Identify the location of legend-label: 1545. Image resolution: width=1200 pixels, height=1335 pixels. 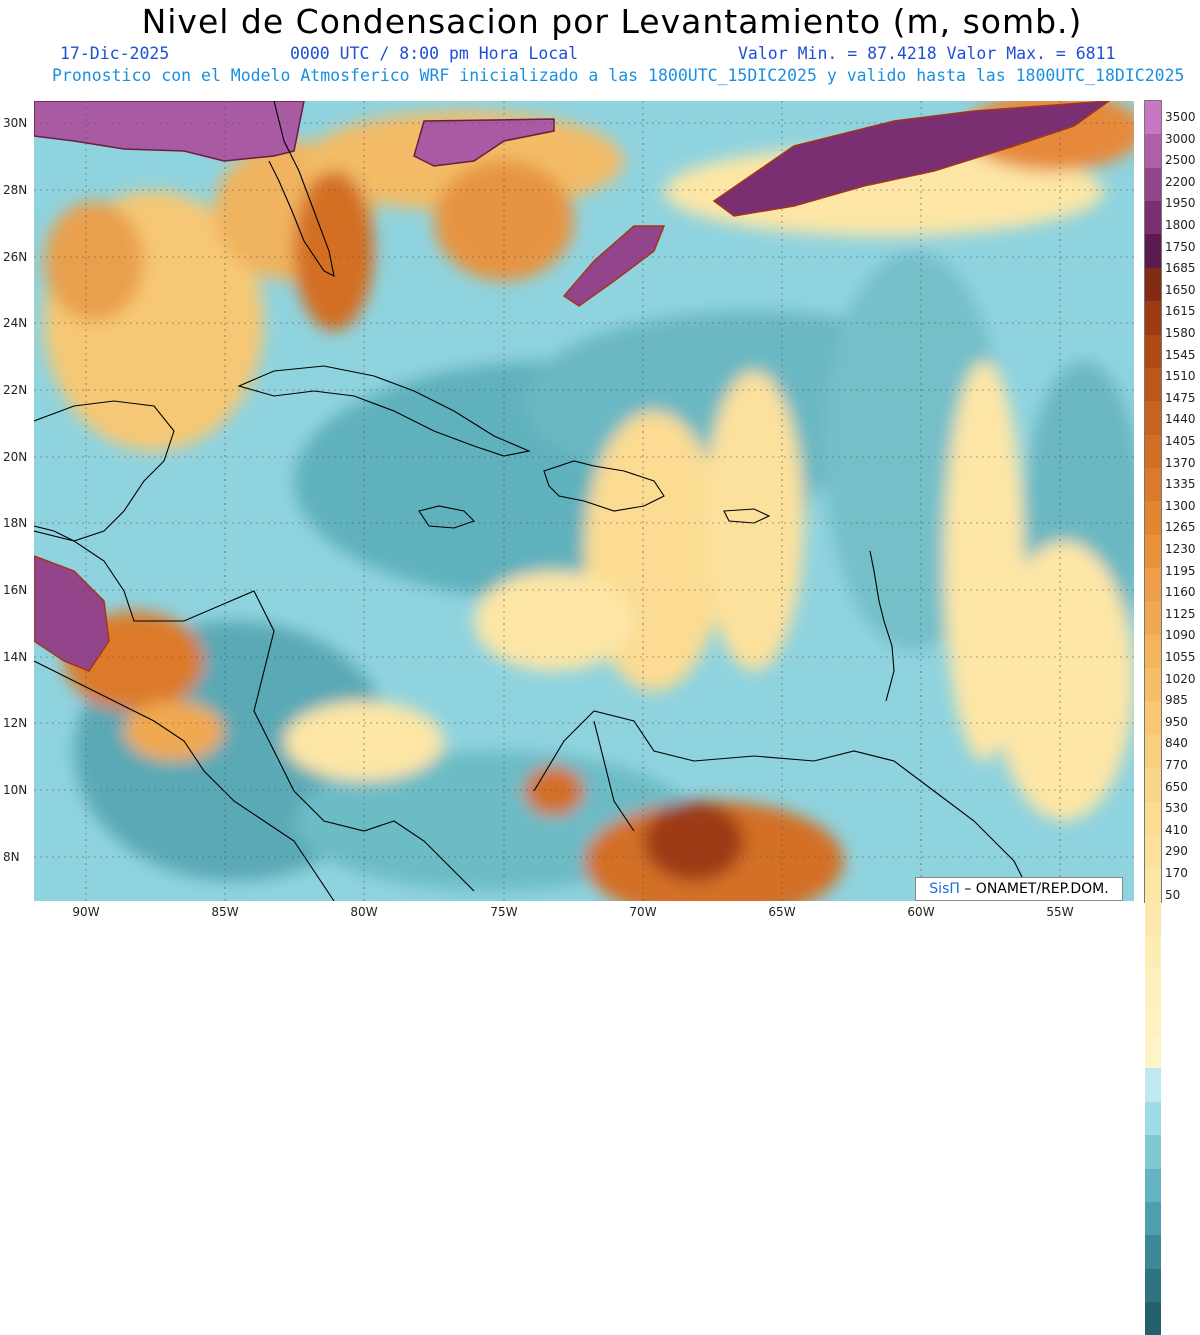
(1180, 354).